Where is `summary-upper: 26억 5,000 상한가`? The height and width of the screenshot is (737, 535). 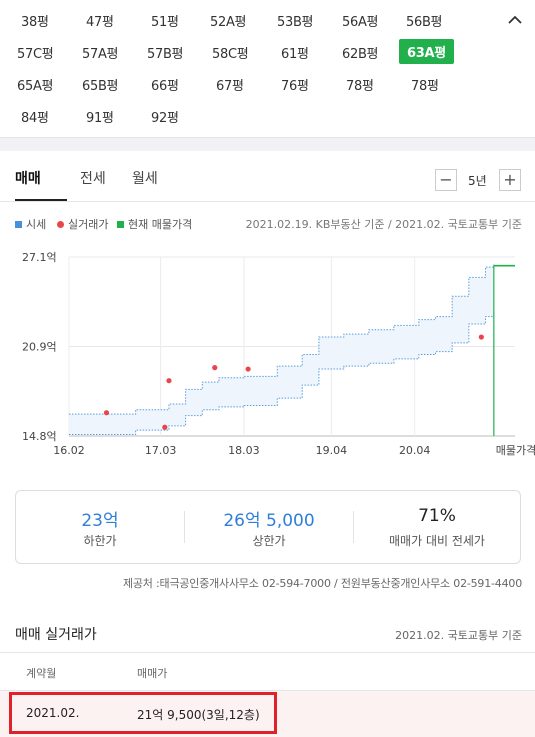
summary-upper: 26억 5,000 상한가 is located at coordinates (269, 527).